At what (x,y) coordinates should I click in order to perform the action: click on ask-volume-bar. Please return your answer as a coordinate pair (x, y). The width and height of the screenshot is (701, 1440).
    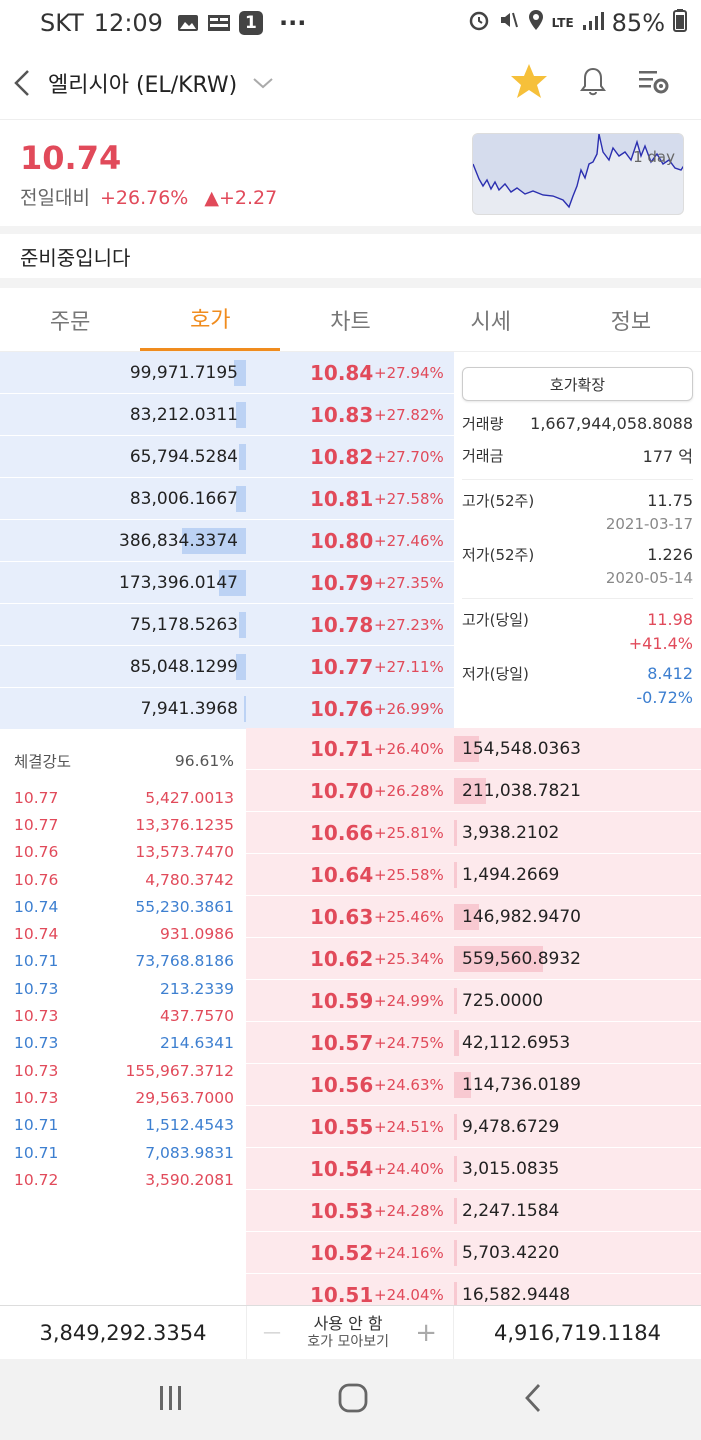
    Looking at the image, I should click on (241, 499).